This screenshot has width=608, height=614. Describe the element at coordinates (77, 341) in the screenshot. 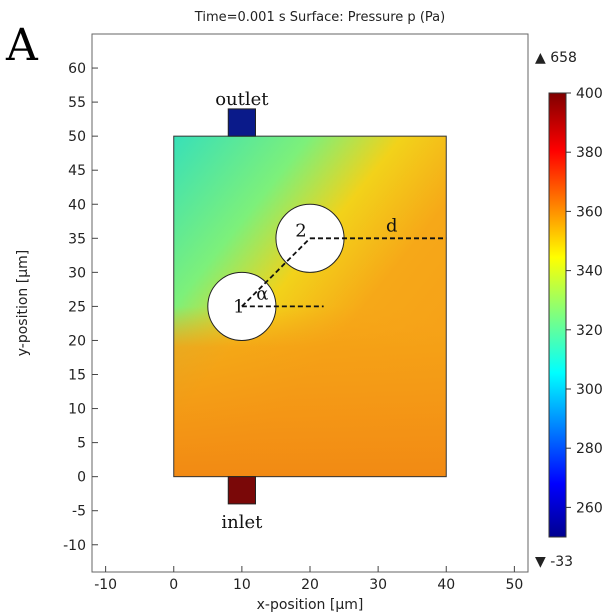

I see `y-tick-label: 20` at that location.